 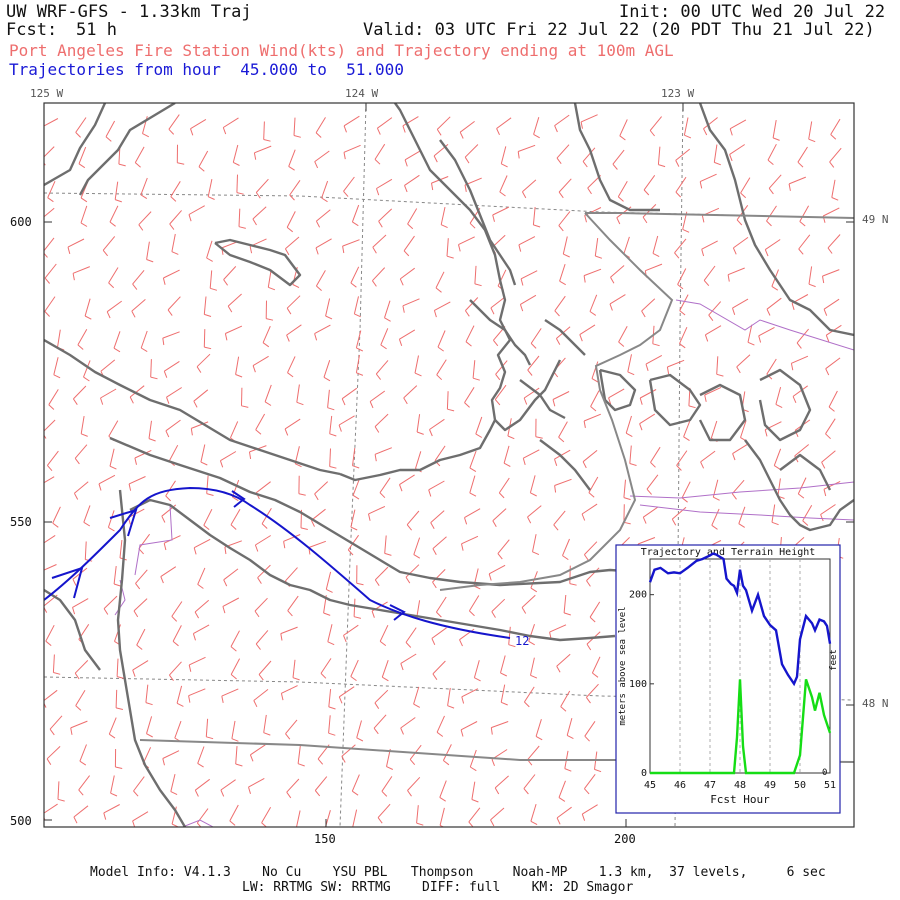 I want to click on y-grid-label-550: 550, so click(x=21, y=522).